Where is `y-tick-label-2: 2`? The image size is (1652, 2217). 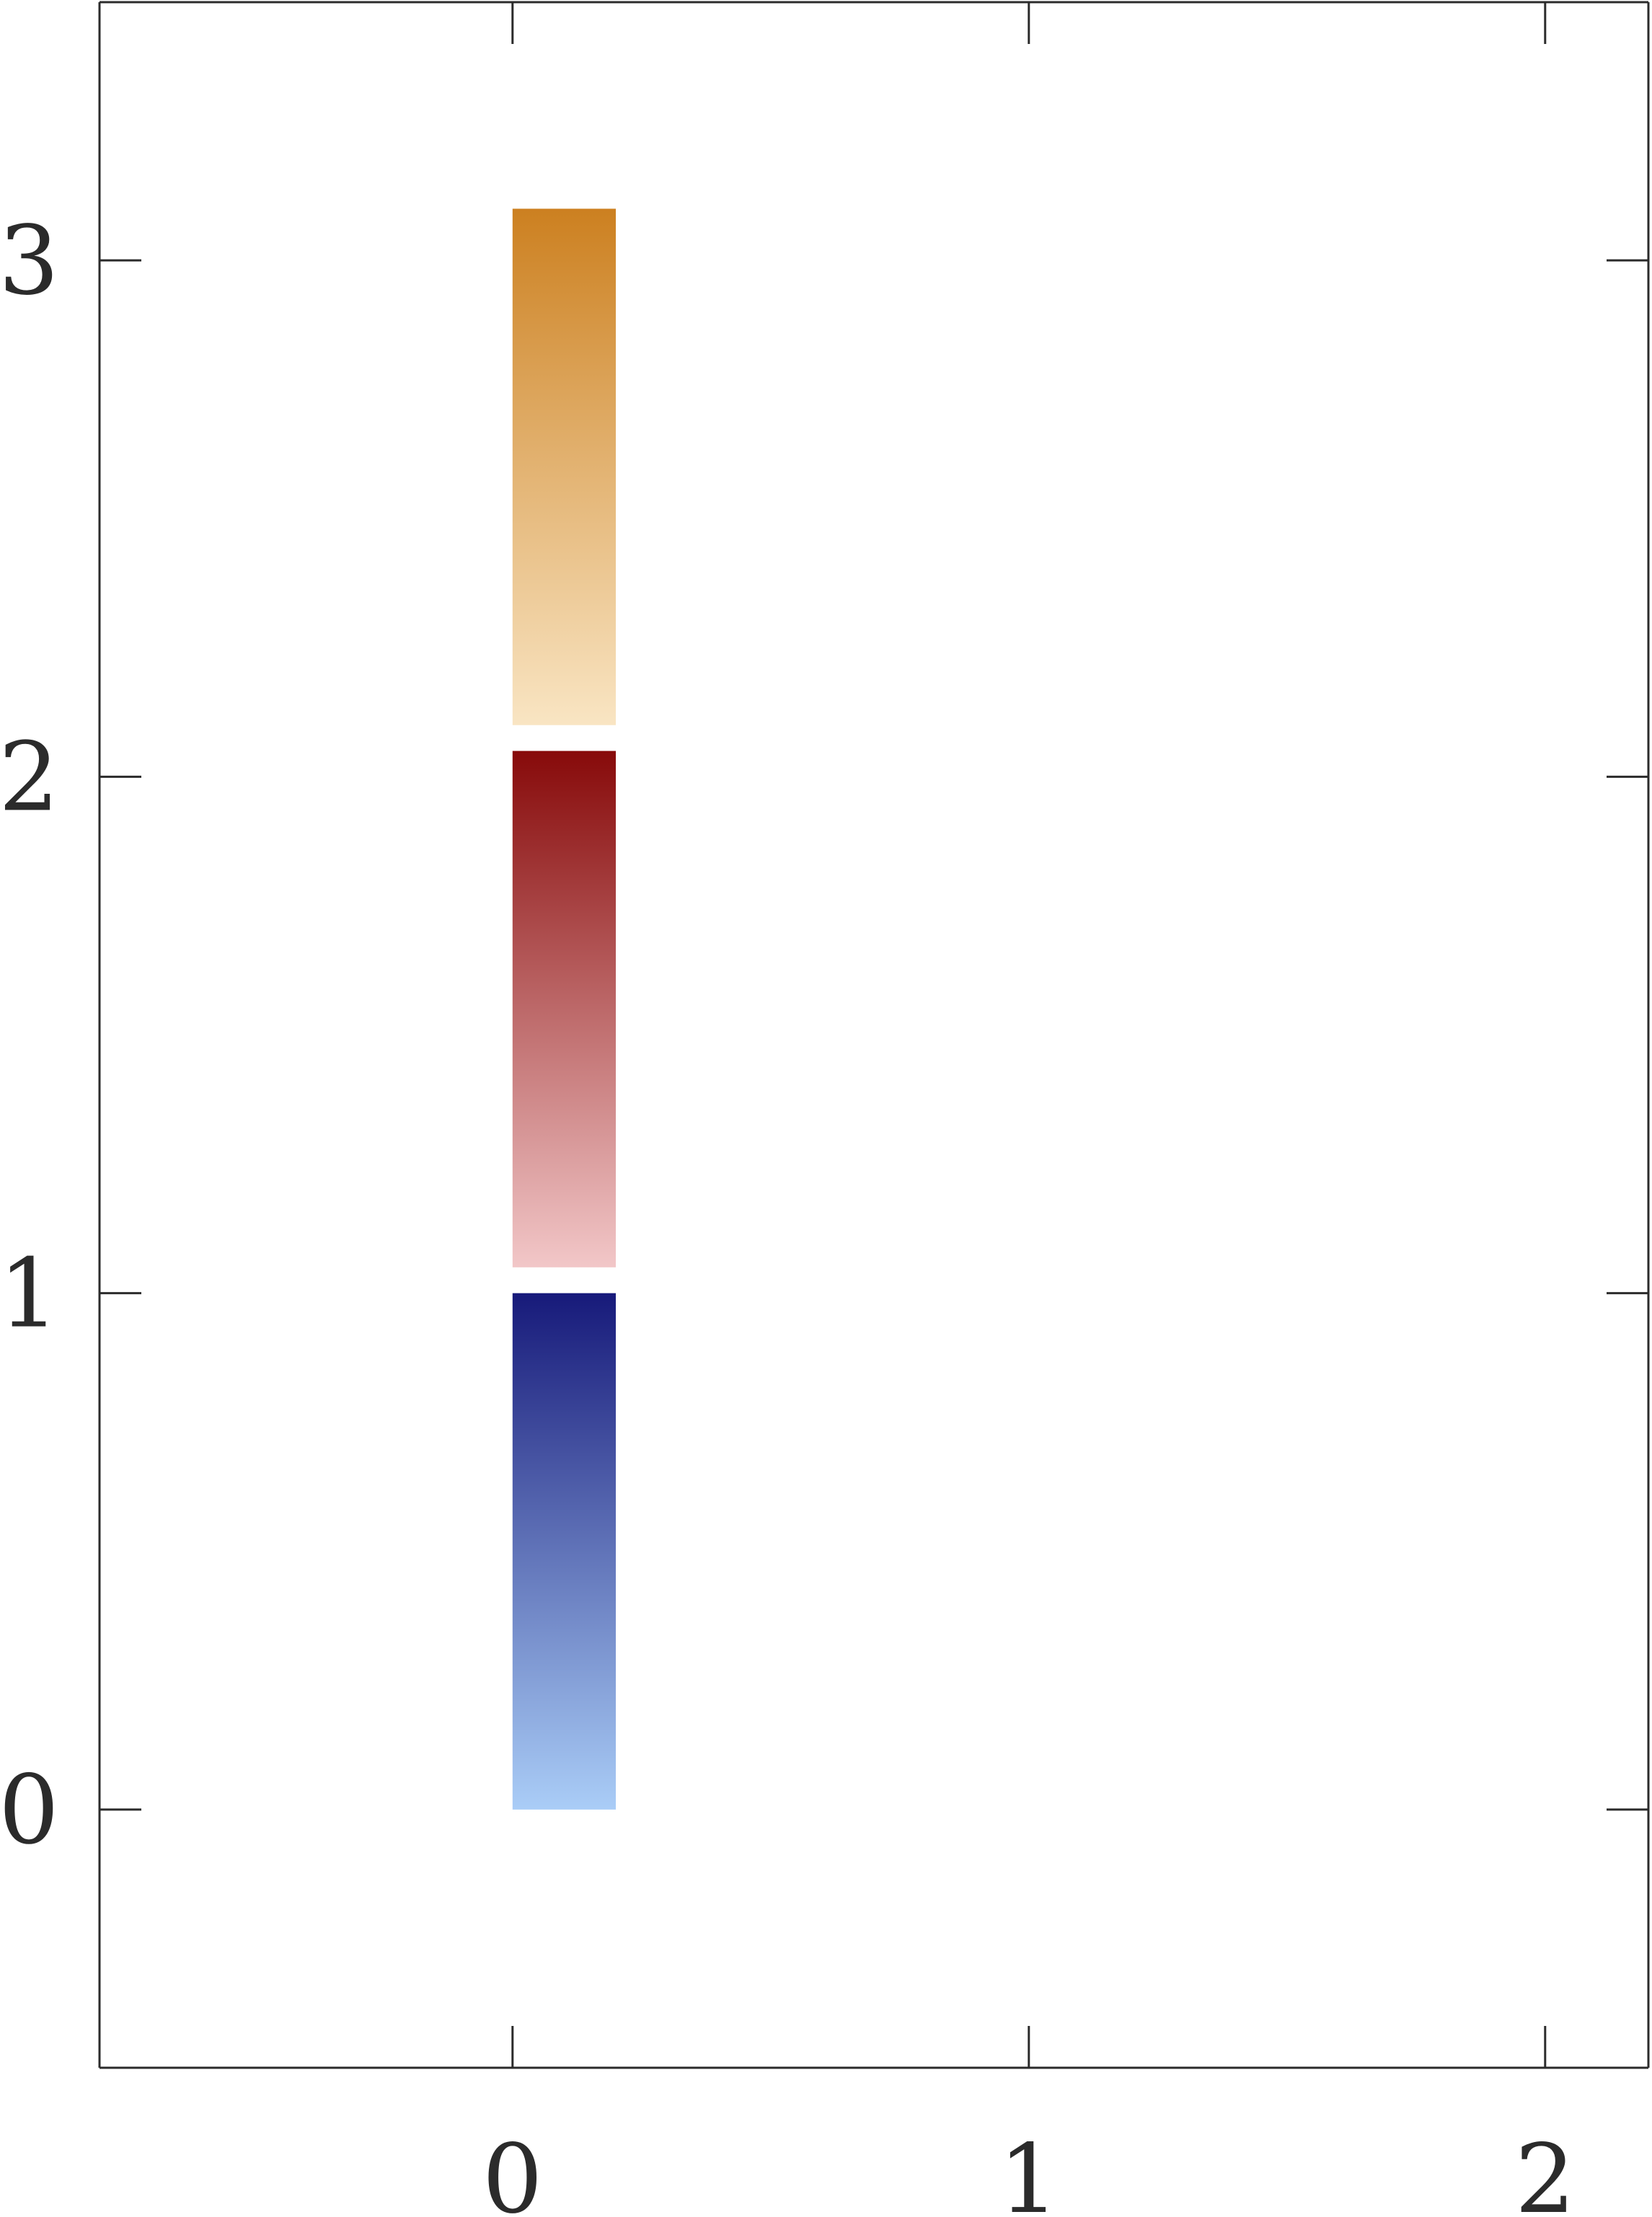
y-tick-label-2: 2 is located at coordinates (29, 777).